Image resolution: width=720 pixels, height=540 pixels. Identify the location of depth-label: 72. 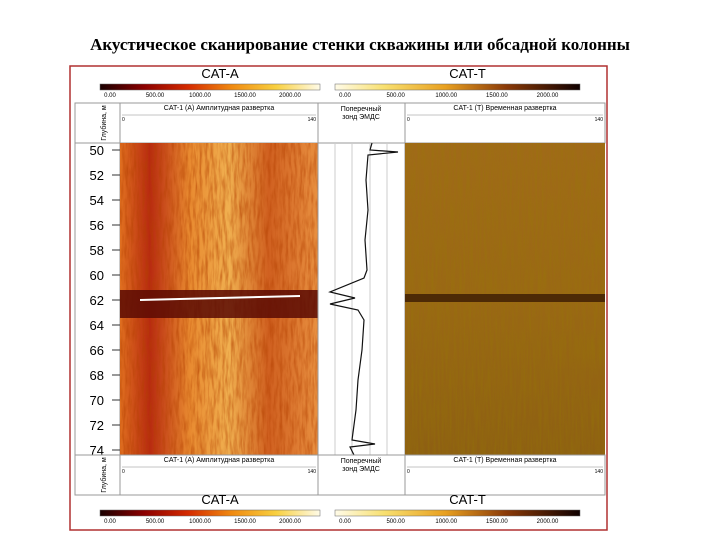
(97, 425).